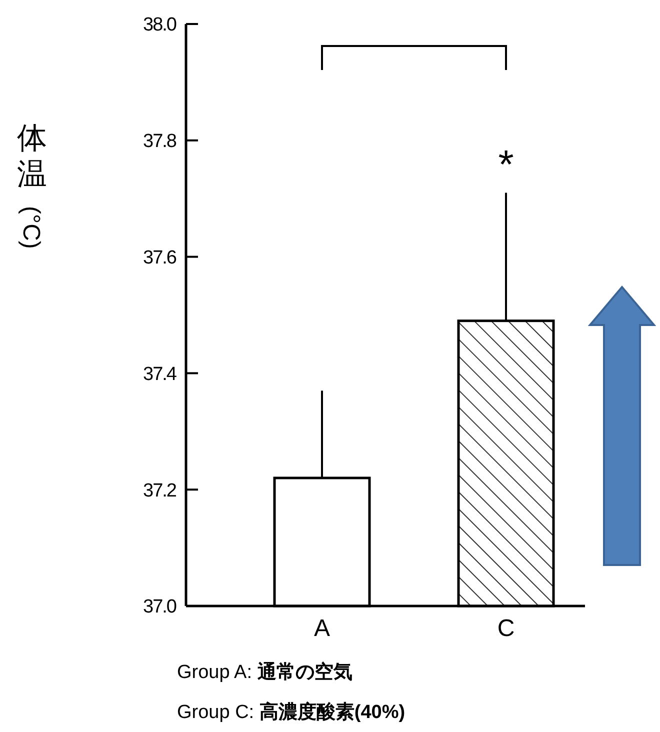  Describe the element at coordinates (506, 165) in the screenshot. I see `annotation: *` at that location.